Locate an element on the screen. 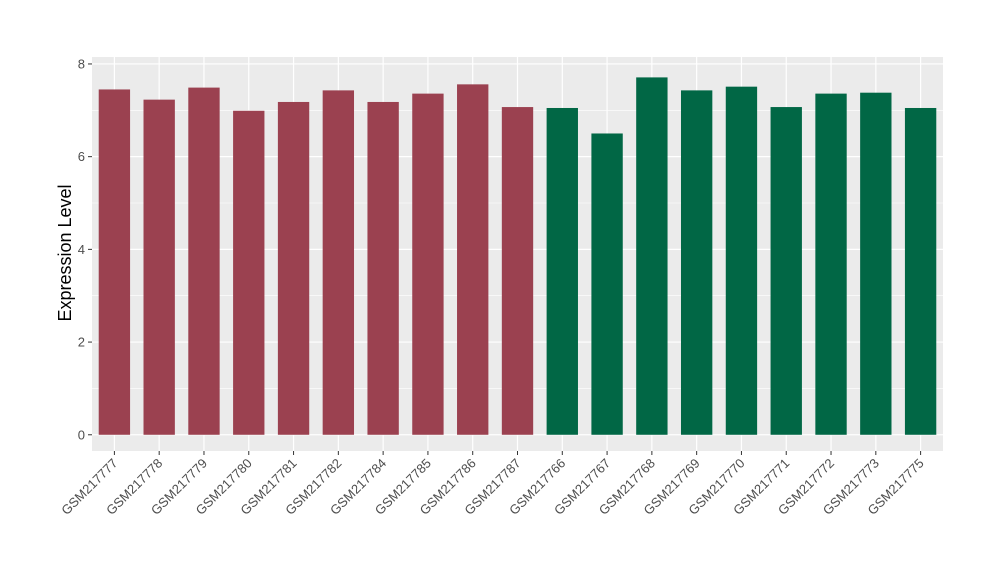  bar-GSM217767 is located at coordinates (607, 284).